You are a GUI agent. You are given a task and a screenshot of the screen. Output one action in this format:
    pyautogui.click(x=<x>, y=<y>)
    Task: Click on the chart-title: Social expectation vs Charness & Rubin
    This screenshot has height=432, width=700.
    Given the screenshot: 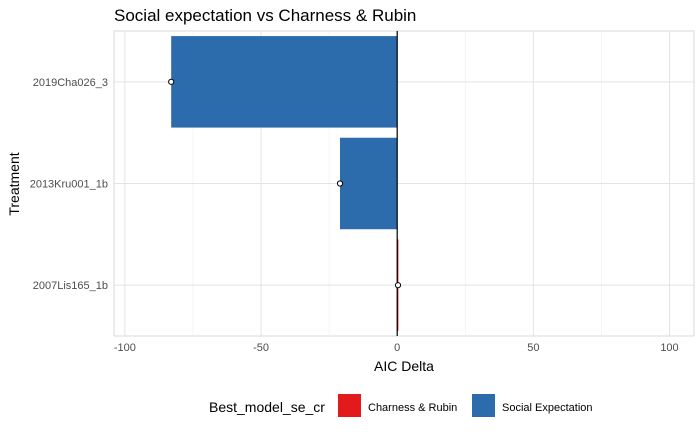 What is the action you would take?
    pyautogui.click(x=265, y=15)
    